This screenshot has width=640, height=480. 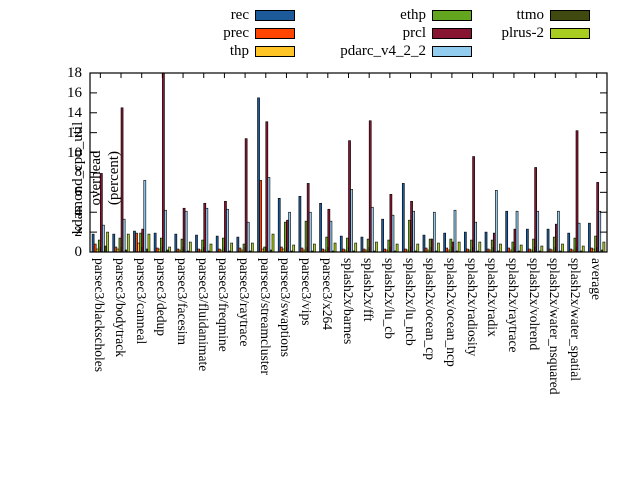 I want to click on bar-pdarc_v4_2_2-parsec3/raytrace, so click(x=248, y=237).